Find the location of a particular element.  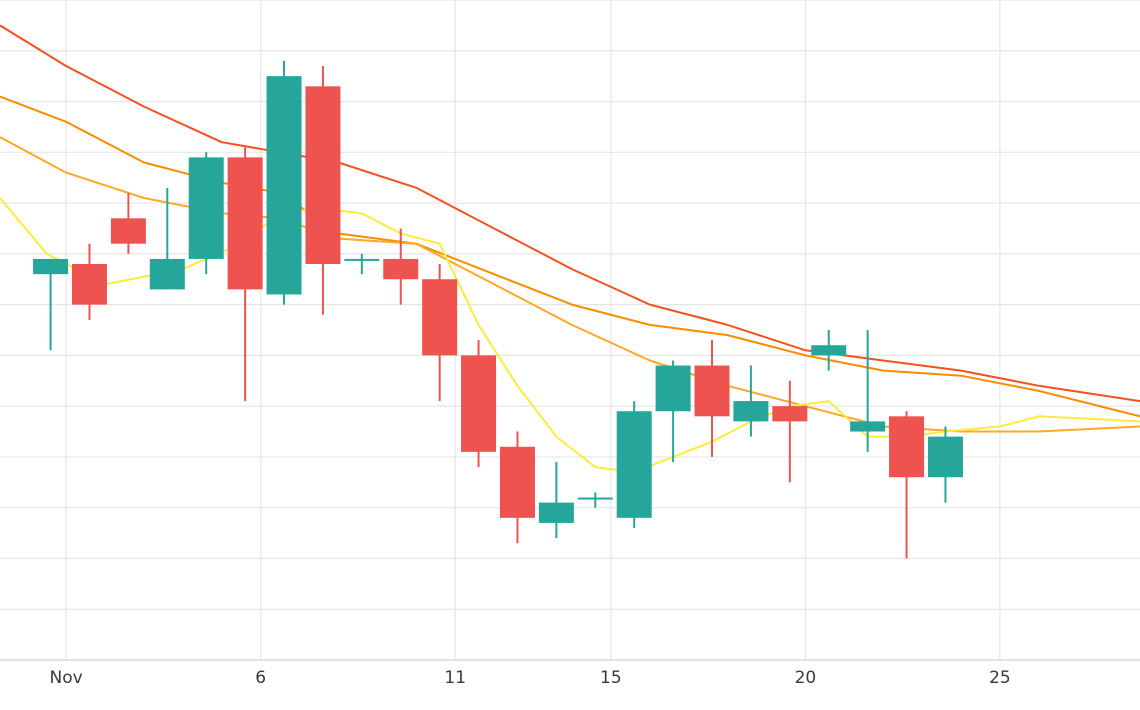

x-tick-label: 11 is located at coordinates (455, 678).